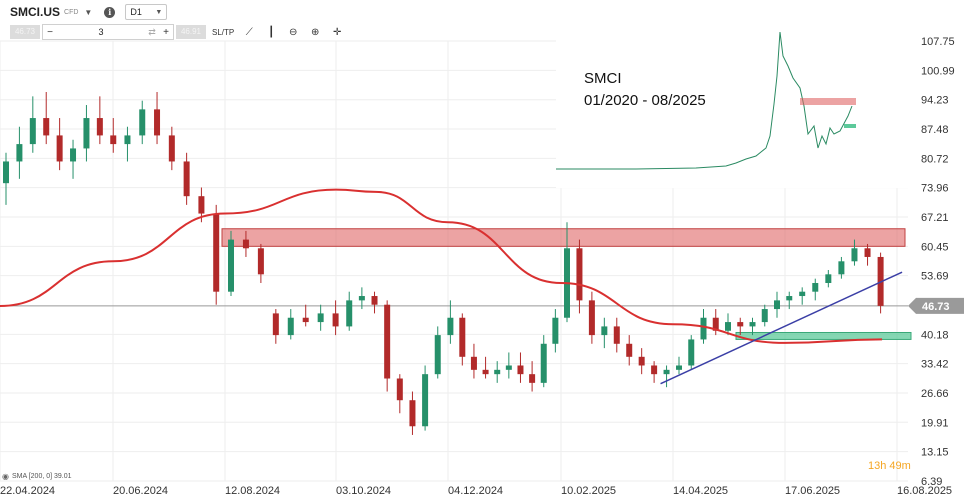  I want to click on quantity-decrease-button: −, so click(50, 32).